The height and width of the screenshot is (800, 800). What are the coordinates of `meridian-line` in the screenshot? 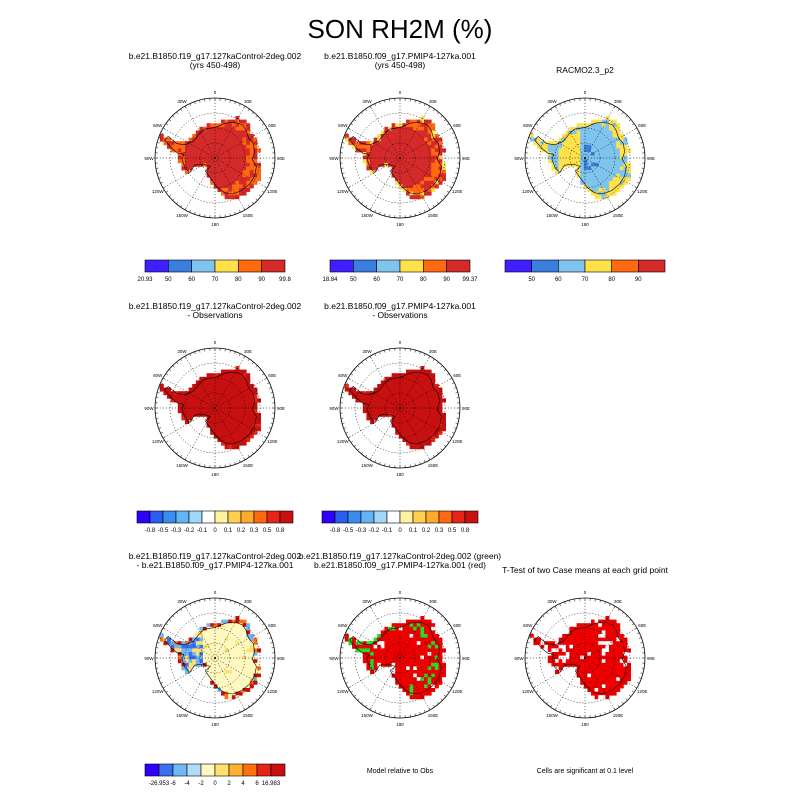 It's located at (415, 184).